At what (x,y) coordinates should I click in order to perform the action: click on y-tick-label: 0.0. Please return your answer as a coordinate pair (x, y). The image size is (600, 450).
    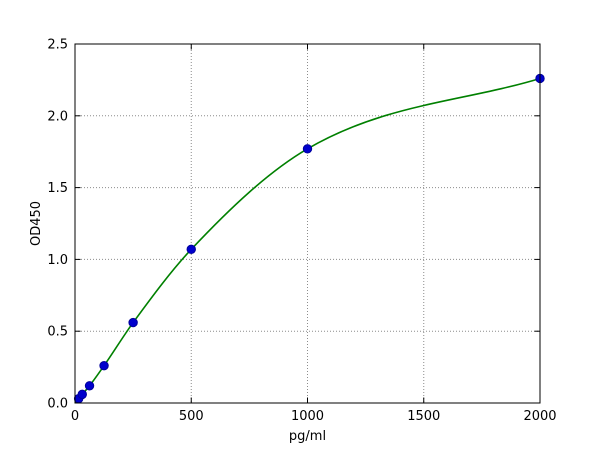
    Looking at the image, I should click on (57, 404).